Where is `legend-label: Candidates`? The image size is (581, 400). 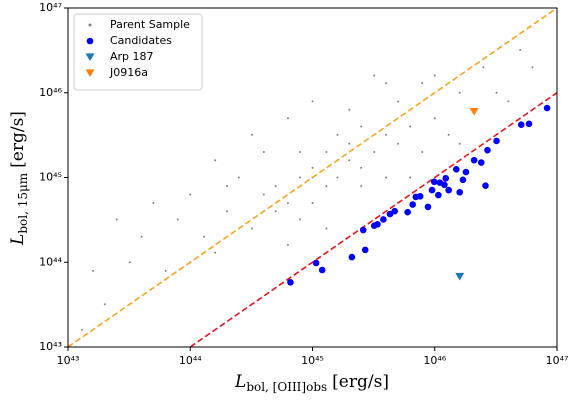
legend-label: Candidates is located at coordinates (141, 40).